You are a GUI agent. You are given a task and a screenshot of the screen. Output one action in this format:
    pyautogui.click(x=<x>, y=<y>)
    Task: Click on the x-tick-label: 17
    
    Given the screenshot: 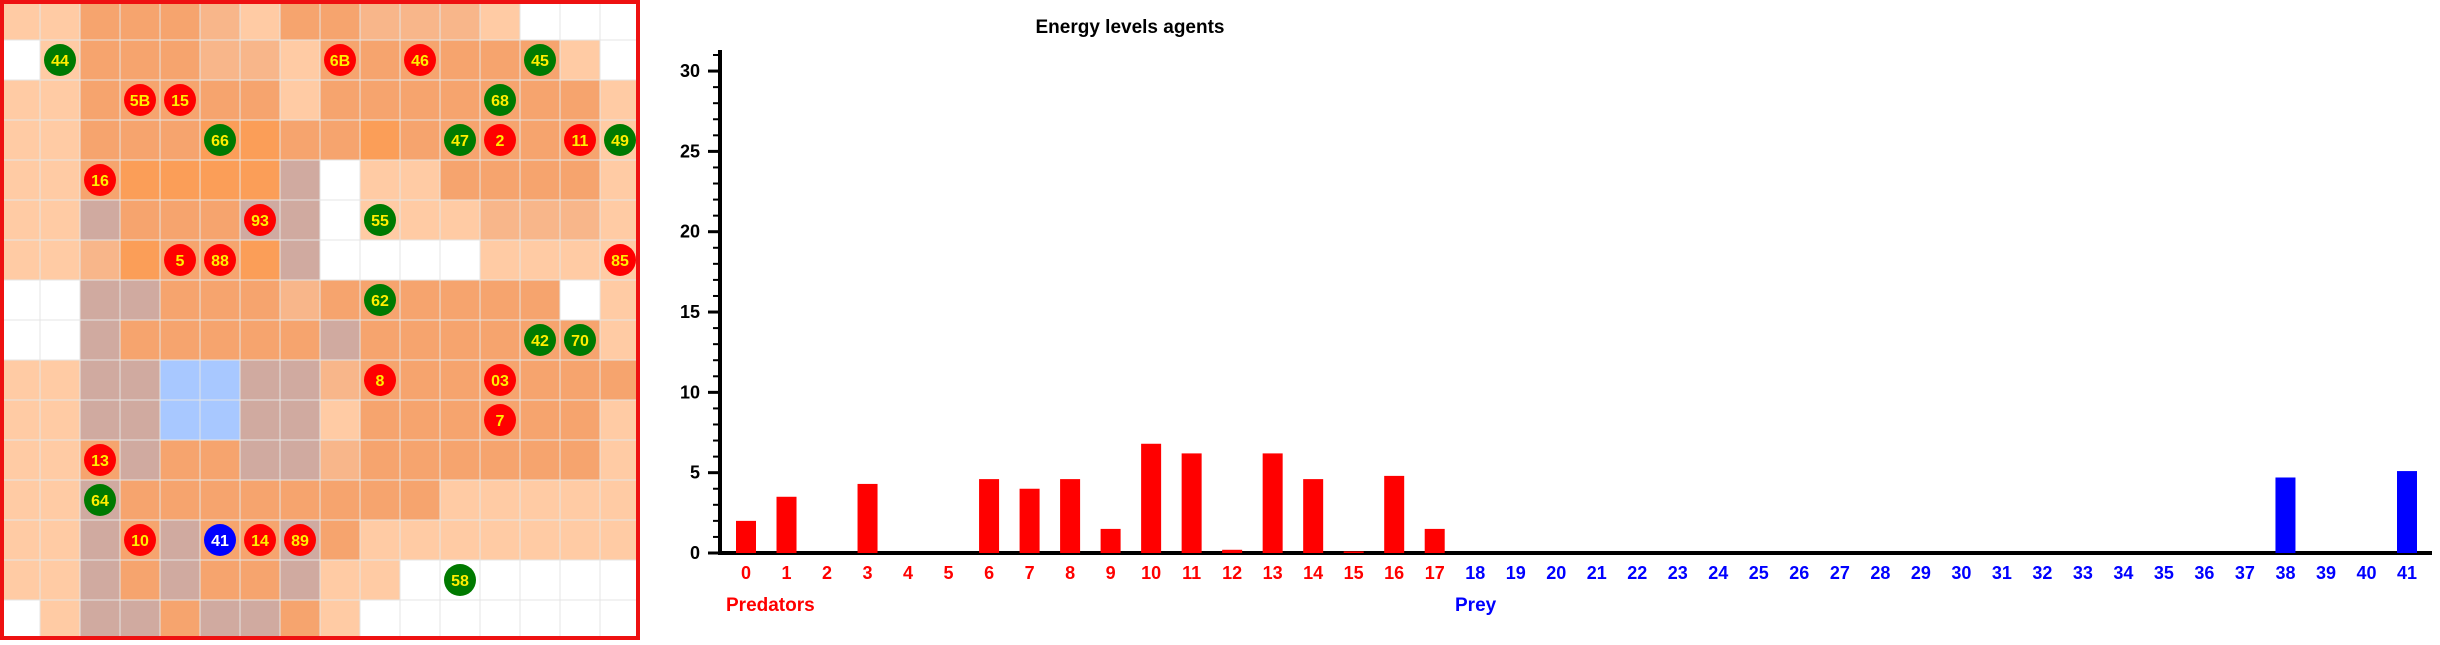 What is the action you would take?
    pyautogui.click(x=1435, y=573)
    